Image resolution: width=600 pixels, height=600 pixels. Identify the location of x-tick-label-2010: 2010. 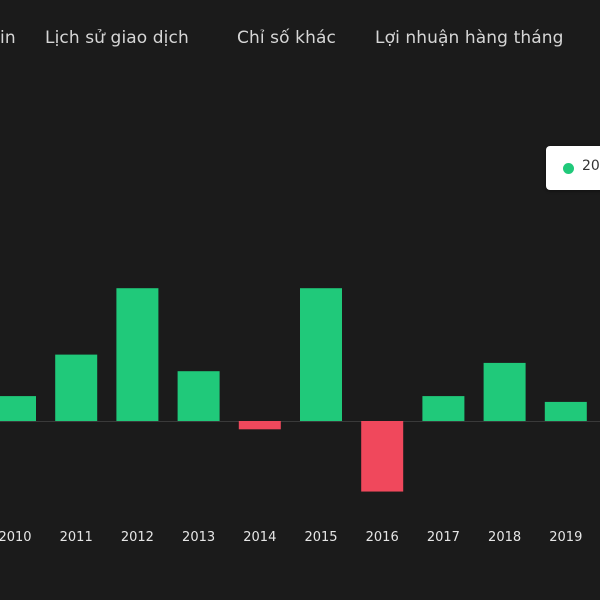
(16, 537).